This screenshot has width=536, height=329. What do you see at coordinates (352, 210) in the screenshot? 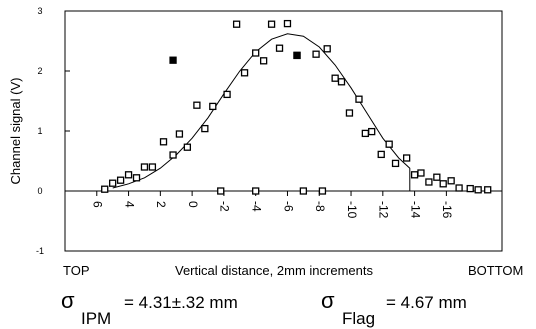
I see `x-tick-label: -10` at bounding box center [352, 210].